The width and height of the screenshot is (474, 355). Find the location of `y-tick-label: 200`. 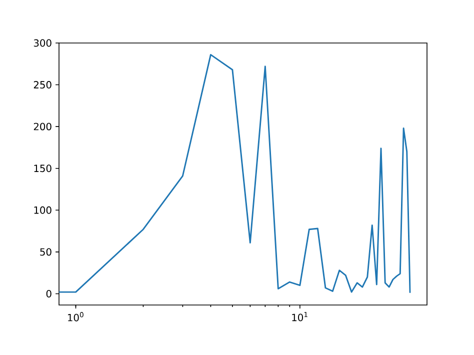

y-tick-label: 200 is located at coordinates (43, 126).